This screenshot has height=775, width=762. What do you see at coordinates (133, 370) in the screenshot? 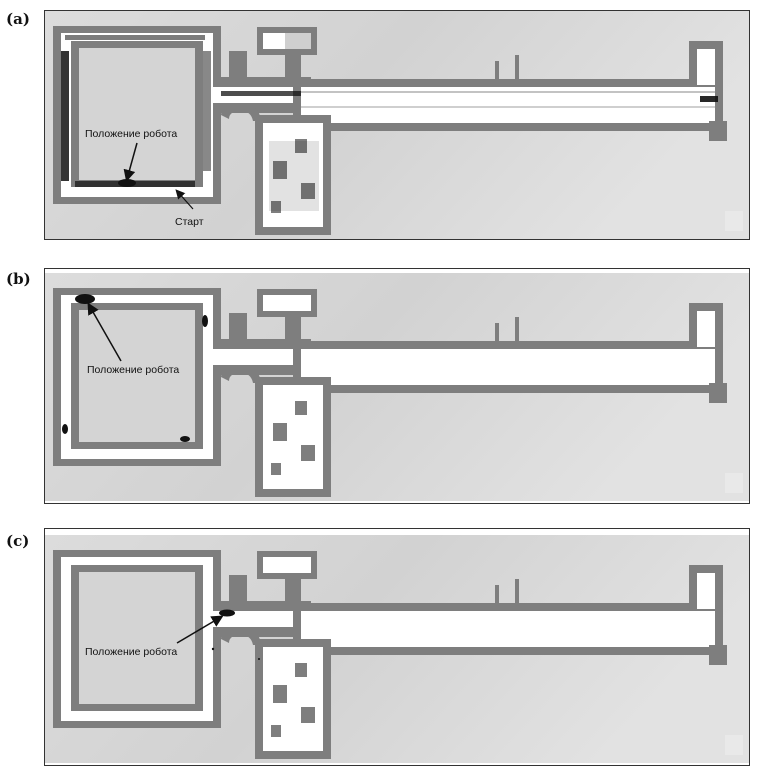
I see `robot-label-b: Положение робота` at bounding box center [133, 370].